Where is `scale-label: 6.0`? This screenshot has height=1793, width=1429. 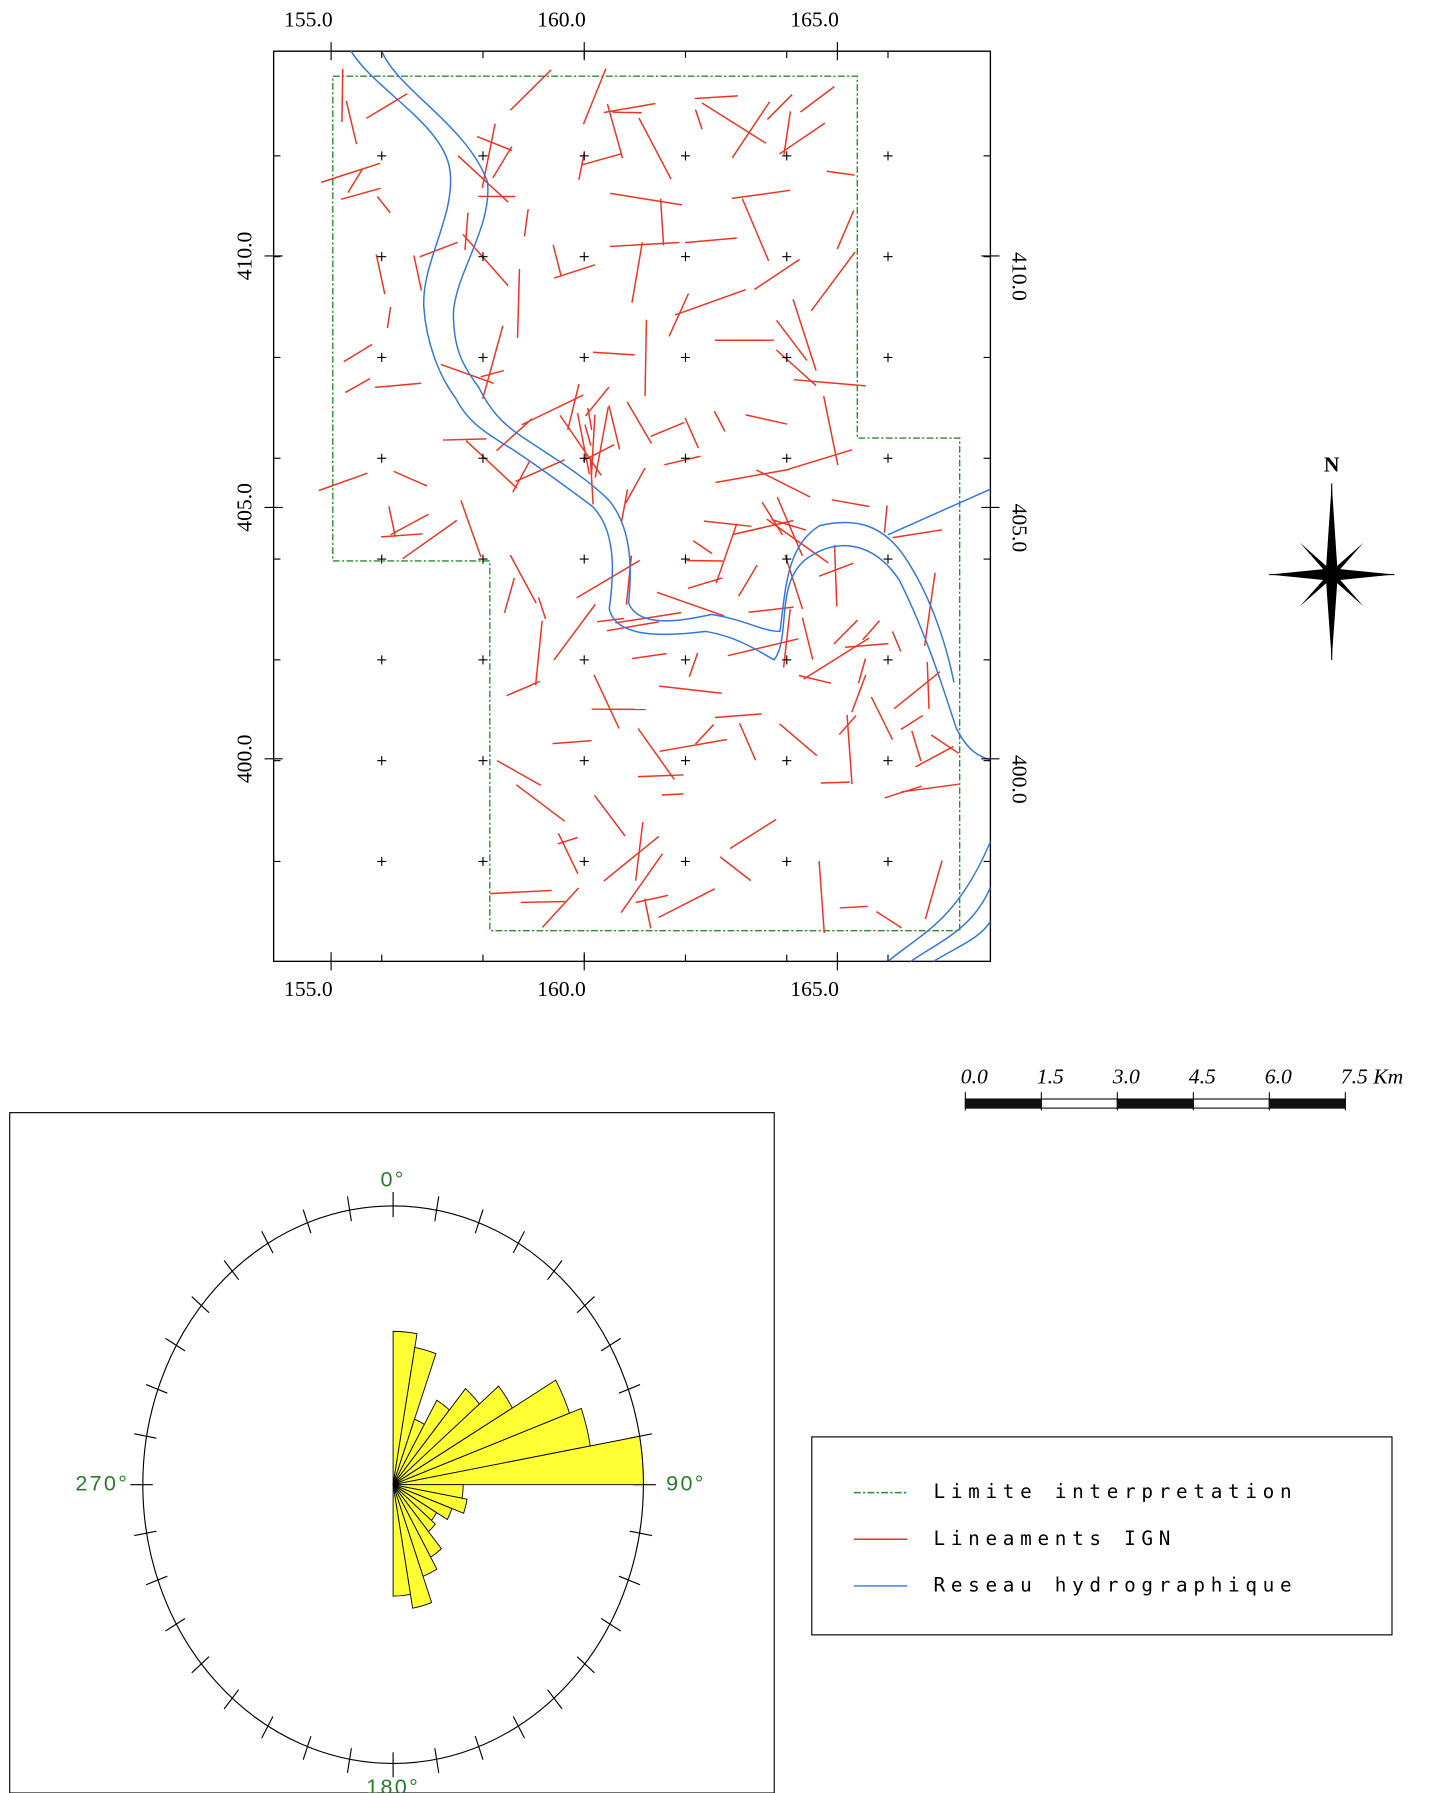
scale-label: 6.0 is located at coordinates (1278, 1076).